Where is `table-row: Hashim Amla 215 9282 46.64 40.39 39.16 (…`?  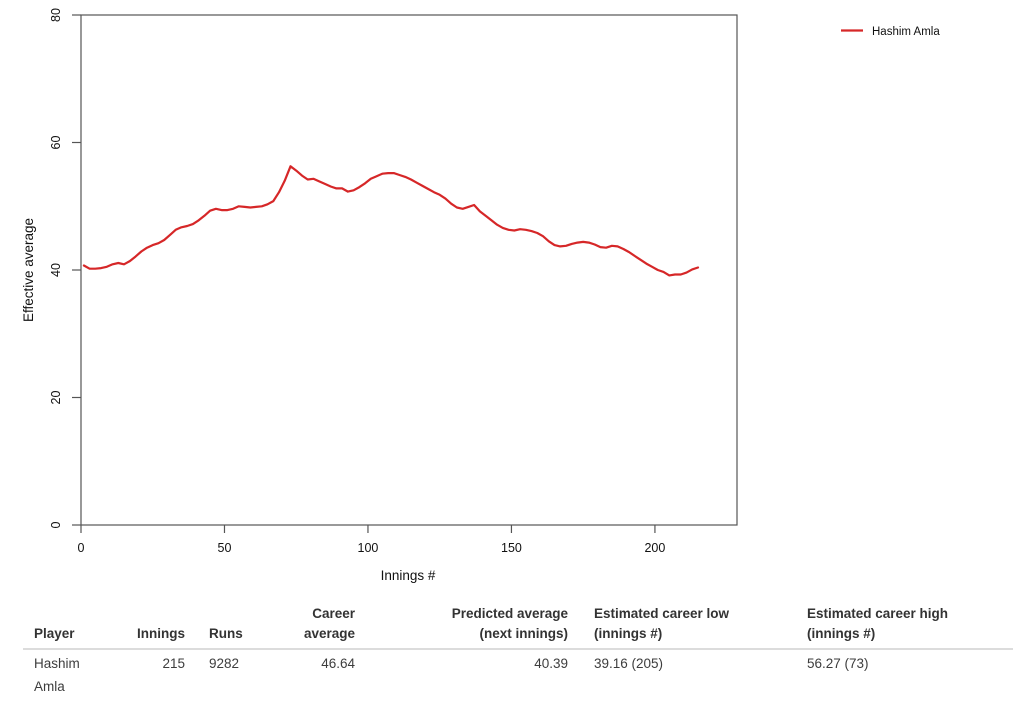 table-row: Hashim Amla 215 9282 46.64 40.39 39.16 (… is located at coordinates (523, 671).